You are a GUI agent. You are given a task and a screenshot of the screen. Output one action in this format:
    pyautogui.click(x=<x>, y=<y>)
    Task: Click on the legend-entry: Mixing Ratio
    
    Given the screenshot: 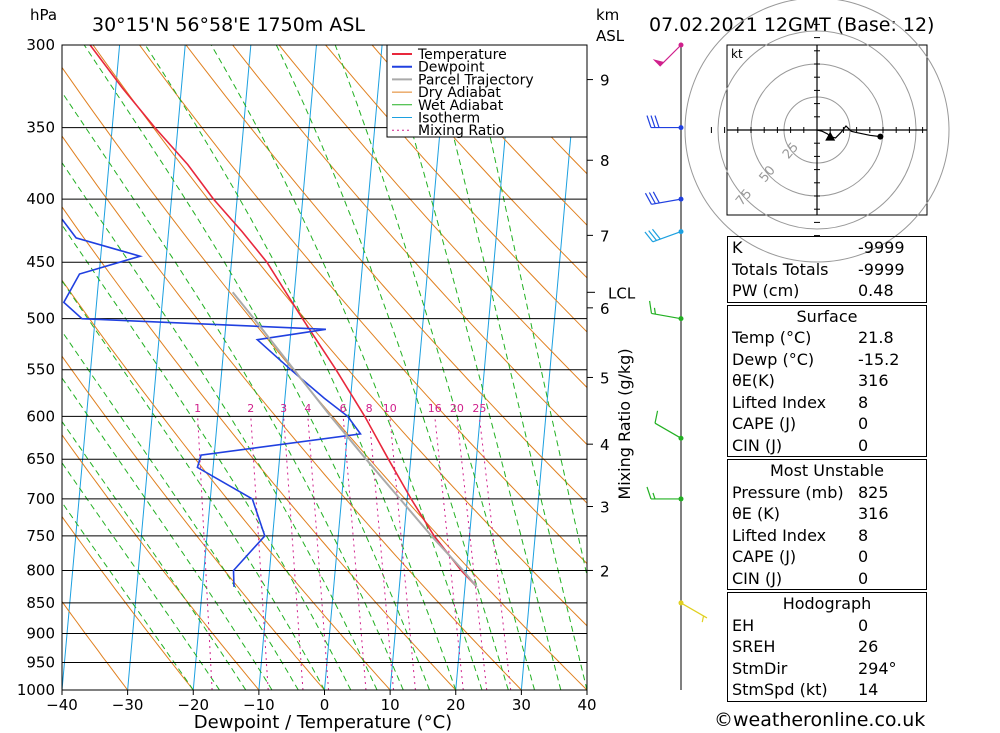 What is the action you would take?
    pyautogui.click(x=461, y=131)
    